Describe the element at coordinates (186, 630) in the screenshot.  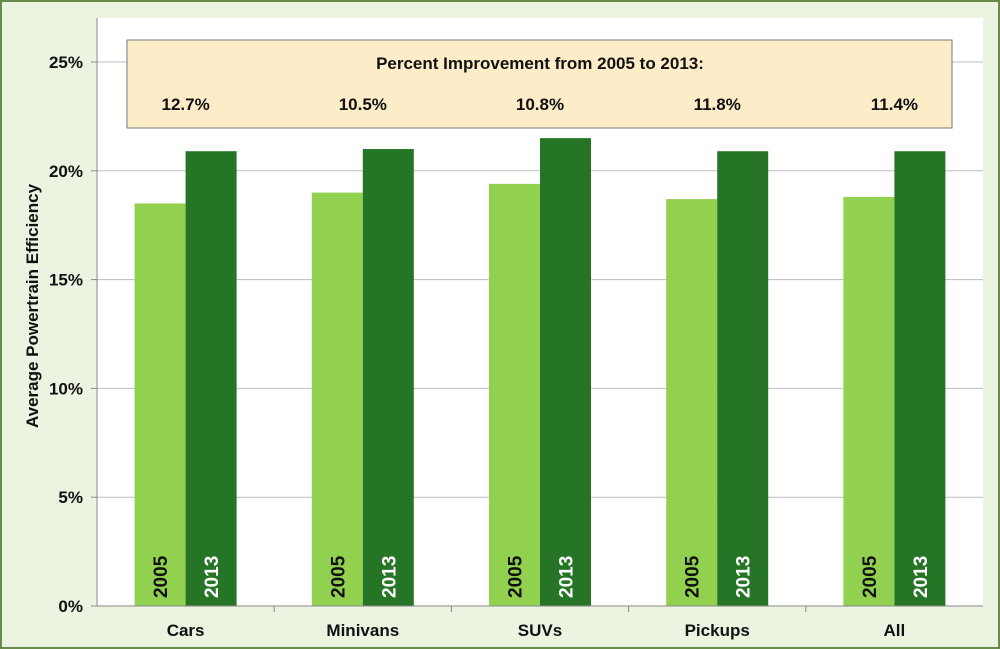
I see `category-label: Cars` at that location.